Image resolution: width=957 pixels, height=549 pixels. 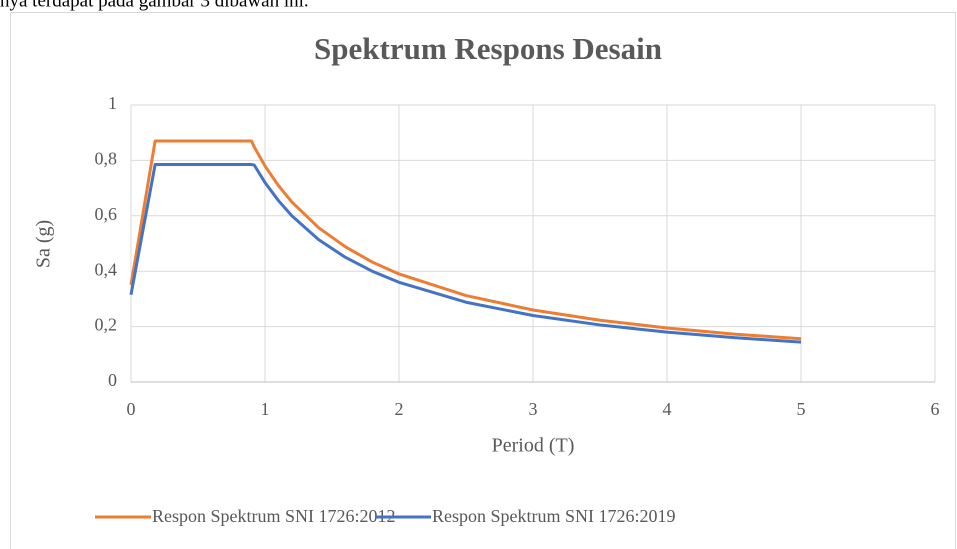 What do you see at coordinates (106, 269) in the screenshot?
I see `y-tick-label: 0,4` at bounding box center [106, 269].